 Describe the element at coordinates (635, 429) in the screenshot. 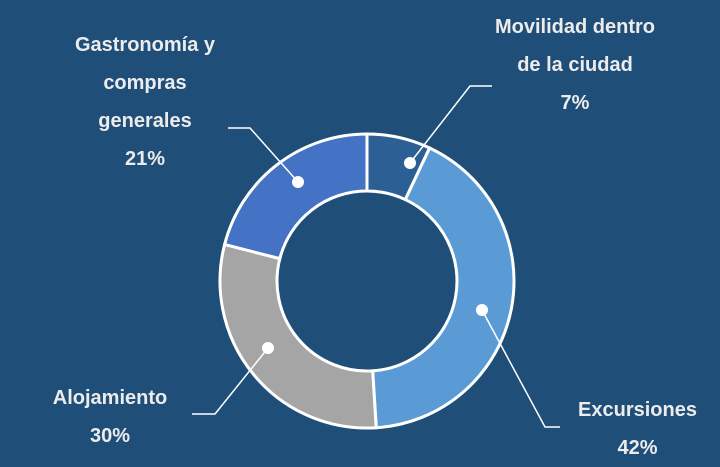

I see `data-label: Excursiones 42%` at that location.